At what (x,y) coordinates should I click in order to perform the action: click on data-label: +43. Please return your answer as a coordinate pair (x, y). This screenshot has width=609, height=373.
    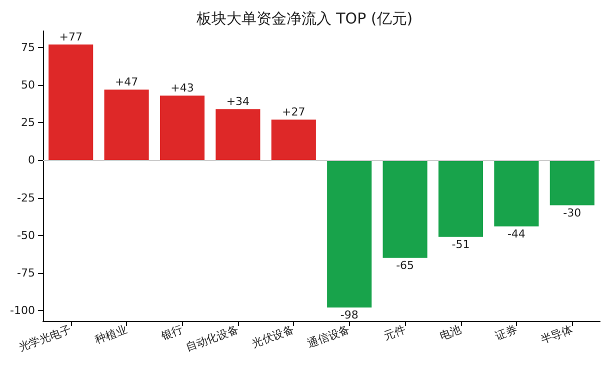
    Looking at the image, I should click on (182, 88).